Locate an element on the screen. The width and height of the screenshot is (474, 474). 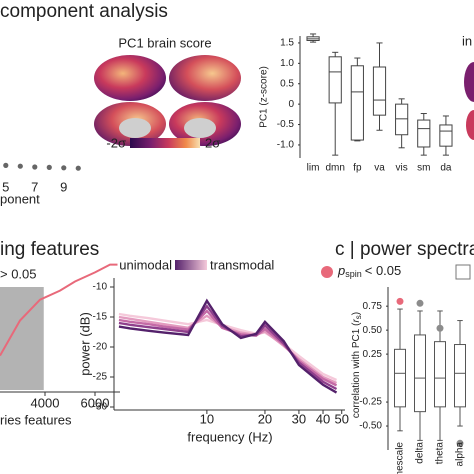
legend-subscript: spin is located at coordinates (353, 274).